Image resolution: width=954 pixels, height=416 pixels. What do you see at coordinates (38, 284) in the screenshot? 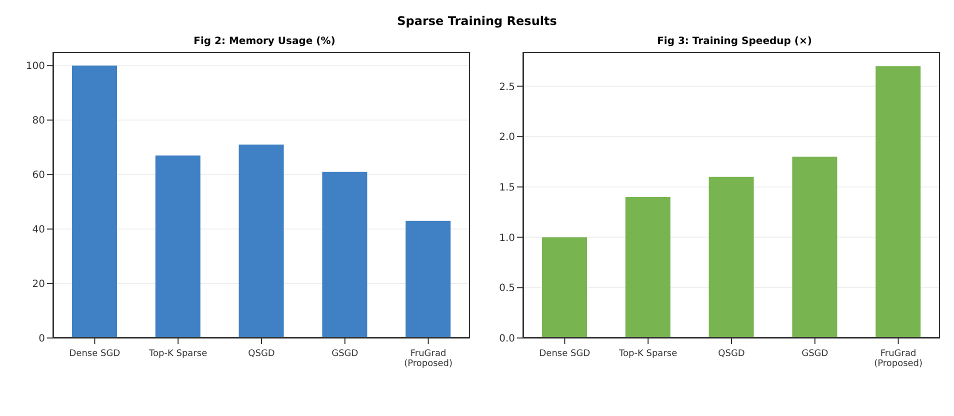
I see `y-tick-label: 20` at bounding box center [38, 284].